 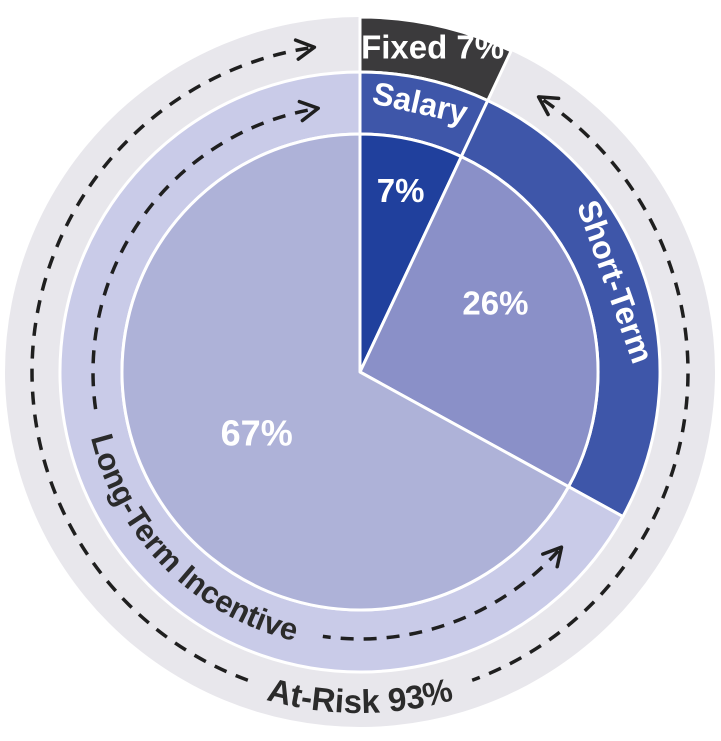 What do you see at coordinates (305, 49) in the screenshot?
I see `at-risk-arrow-clockwise-icon` at bounding box center [305, 49].